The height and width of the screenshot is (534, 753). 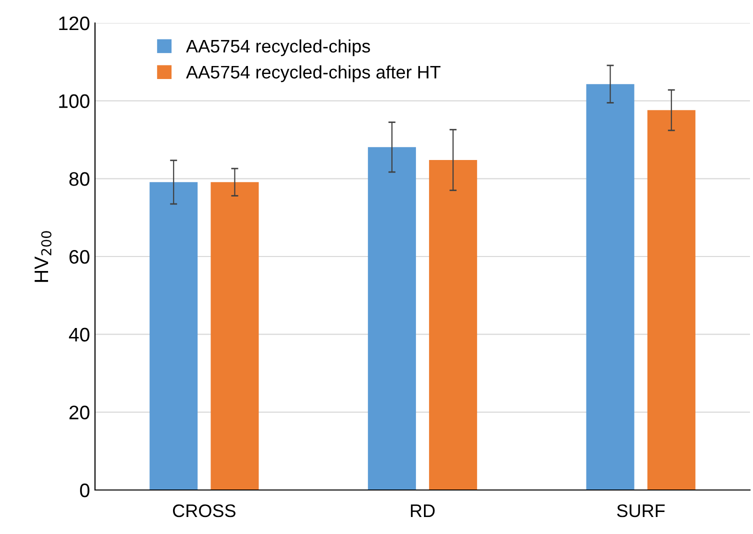 What do you see at coordinates (43, 256) in the screenshot?
I see `y-axis-title: HV$_{200}$` at bounding box center [43, 256].